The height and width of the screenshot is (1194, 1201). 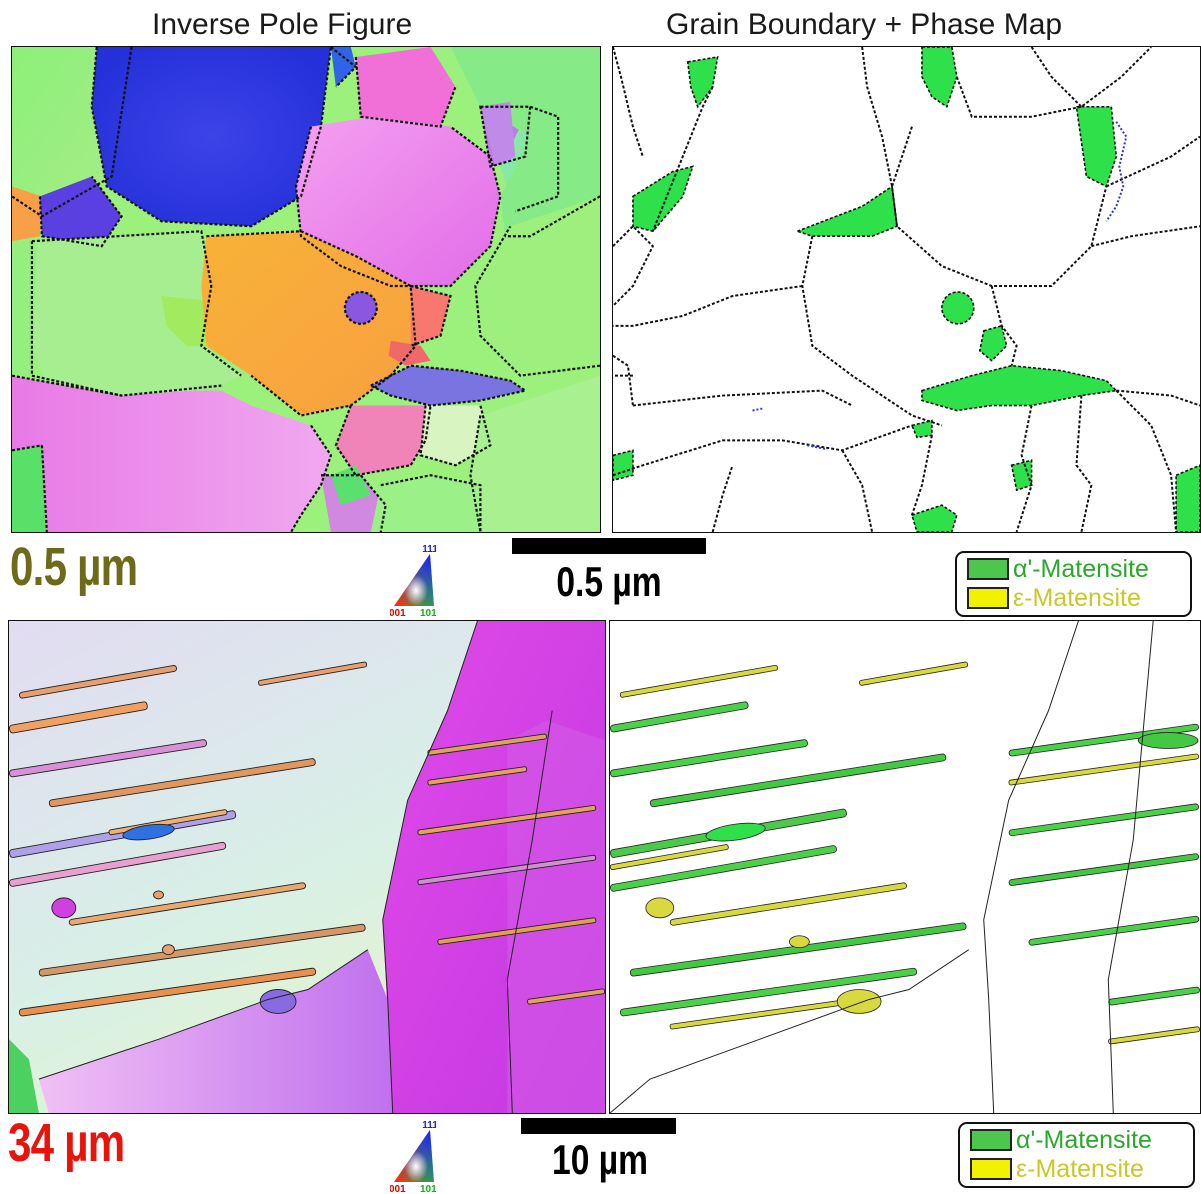 I want to click on legend-row-epsilon: ε-Matensite, so click(x=1054, y=597).